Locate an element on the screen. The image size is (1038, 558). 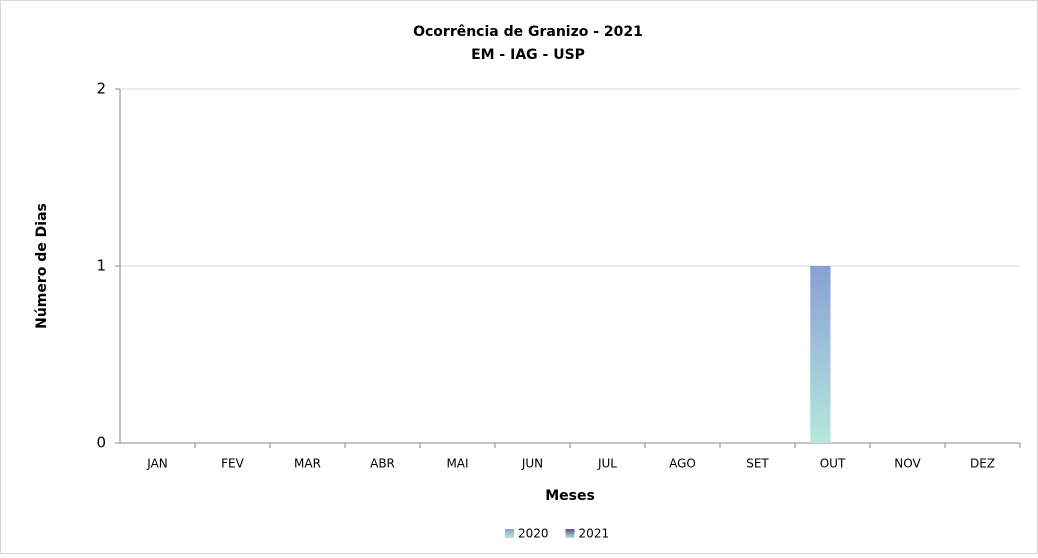
x-tick-label: FEV is located at coordinates (232, 464).